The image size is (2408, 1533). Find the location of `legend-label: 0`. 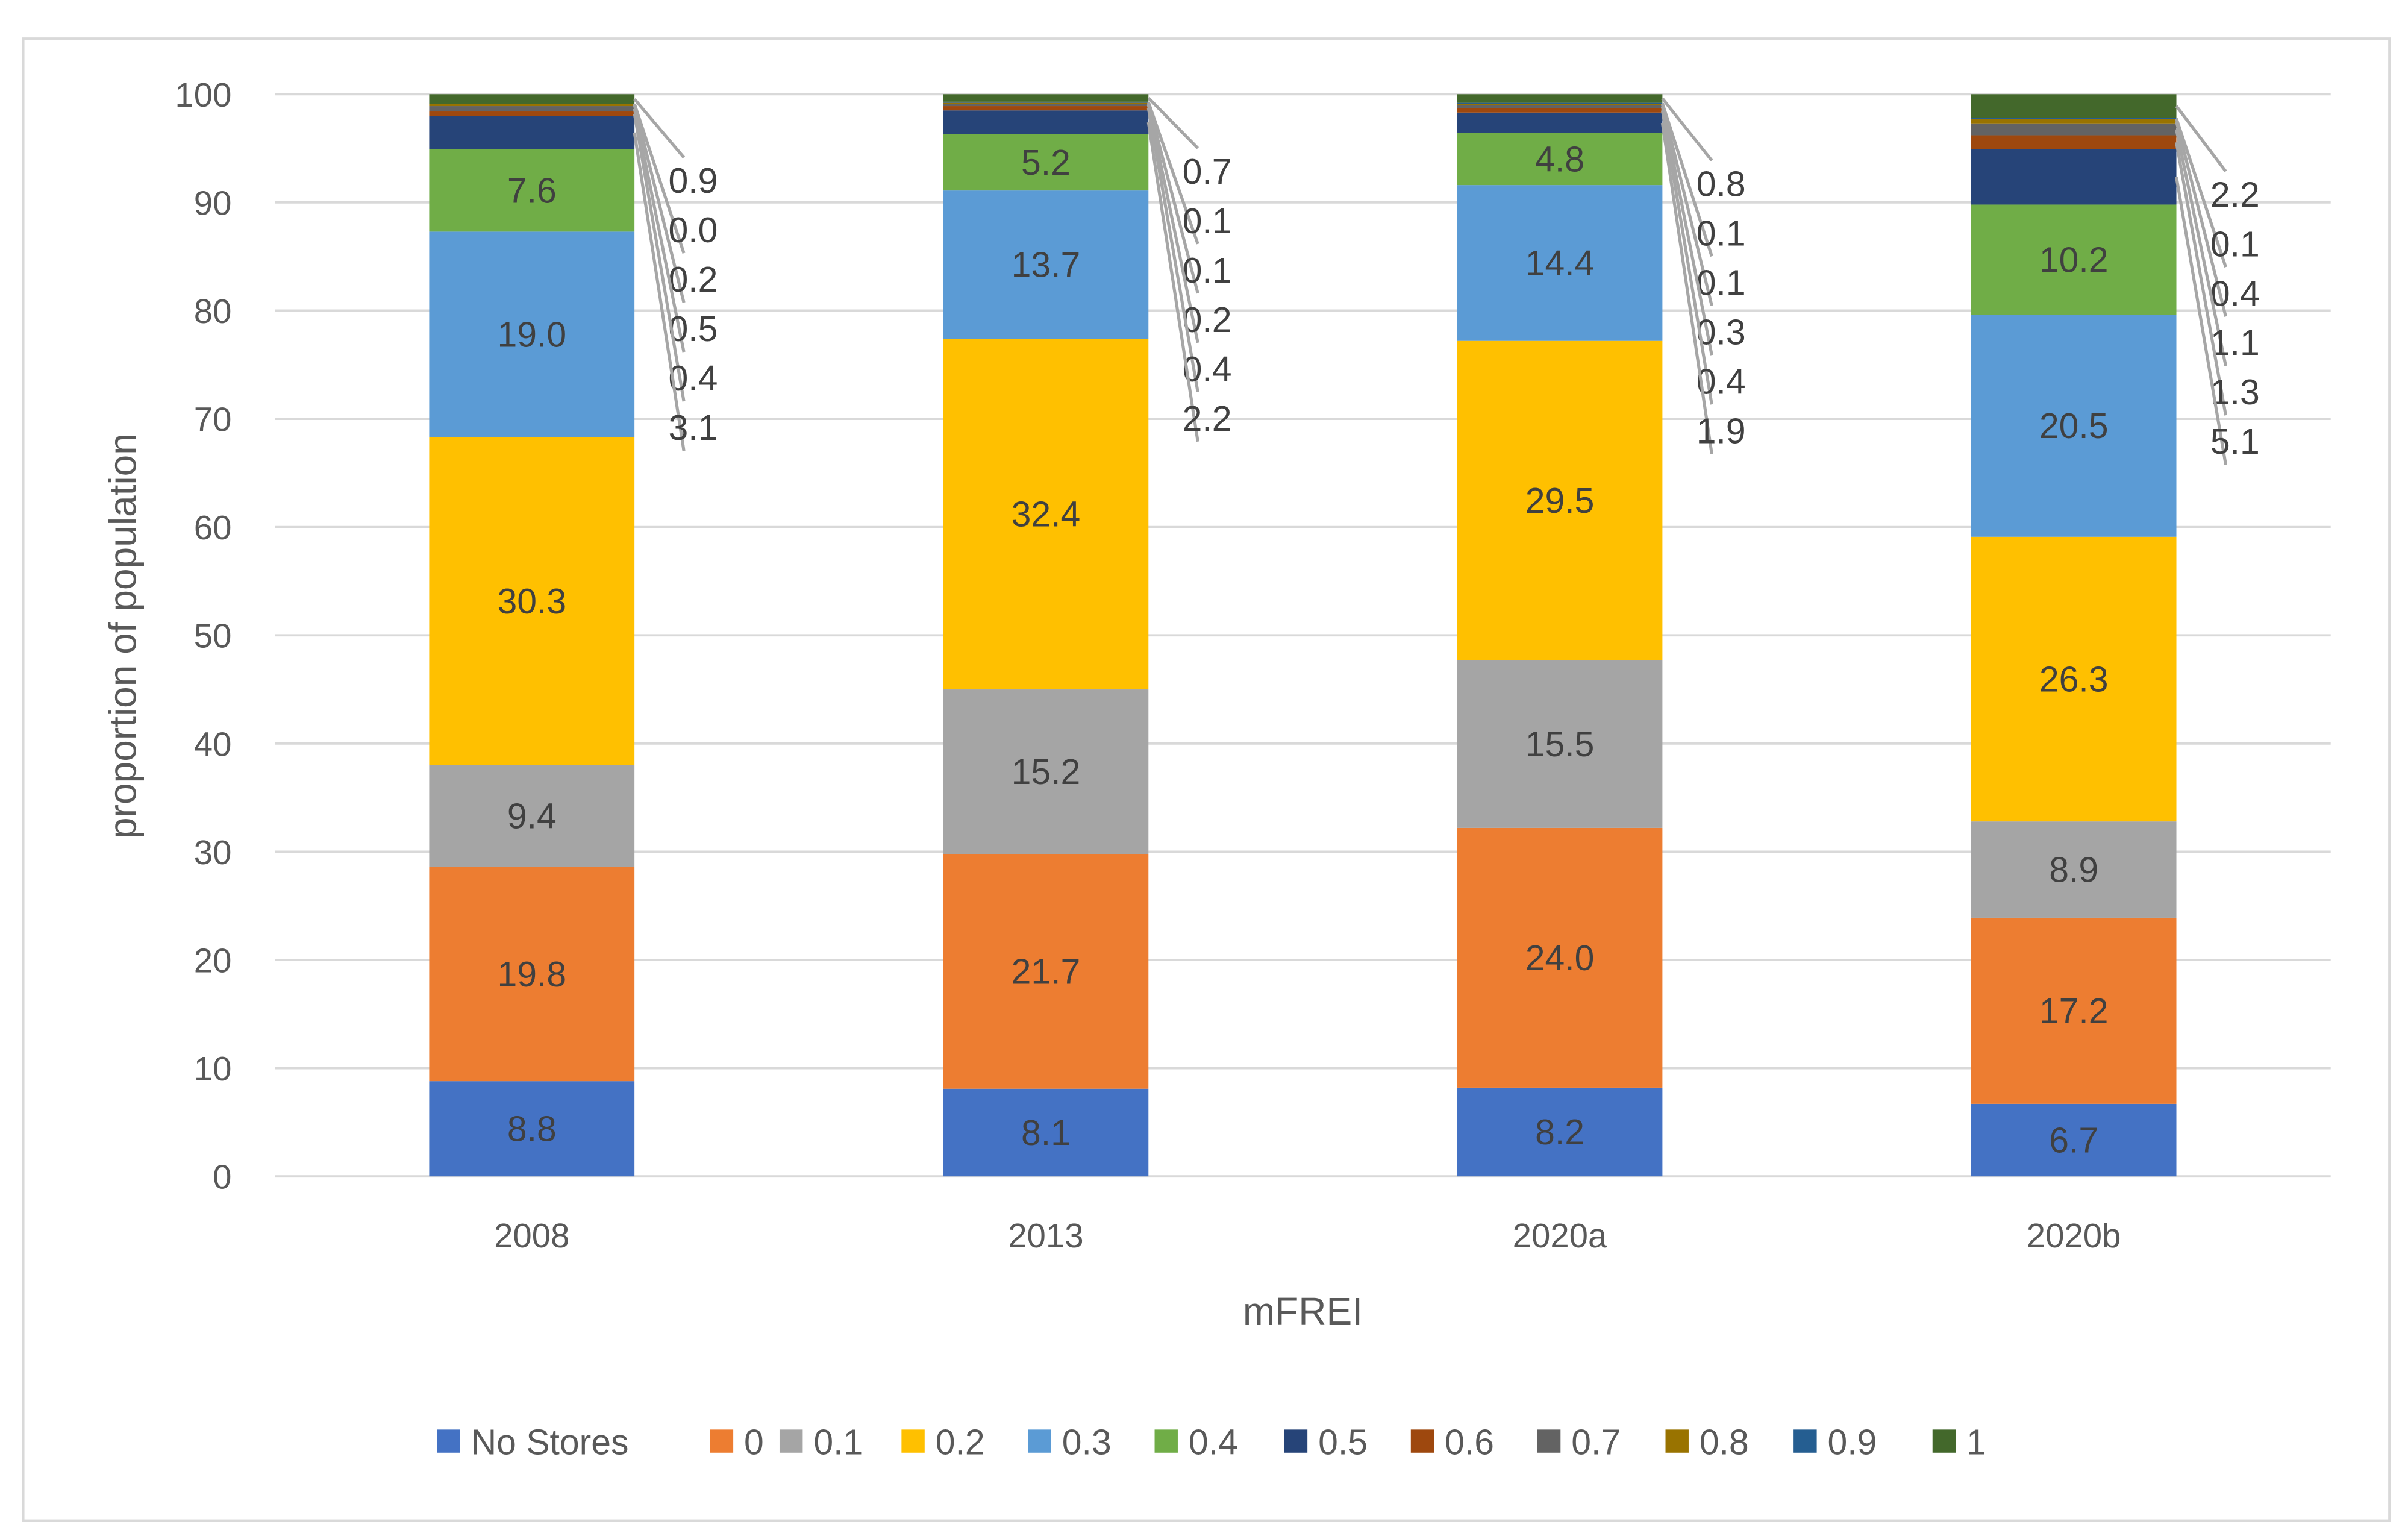

legend-label: 0 is located at coordinates (754, 1442).